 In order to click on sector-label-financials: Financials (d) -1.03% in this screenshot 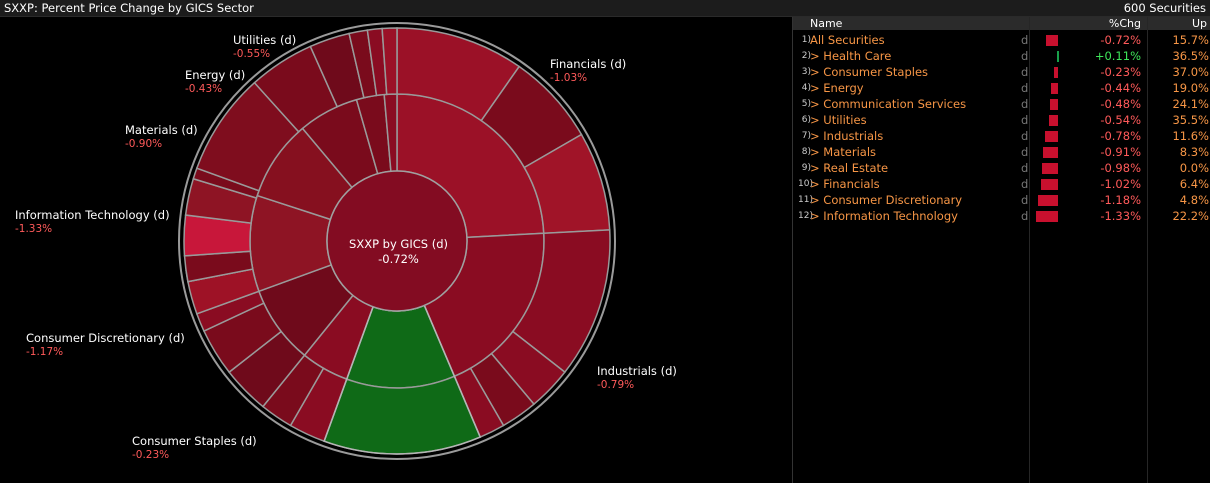, I will do `click(588, 71)`.